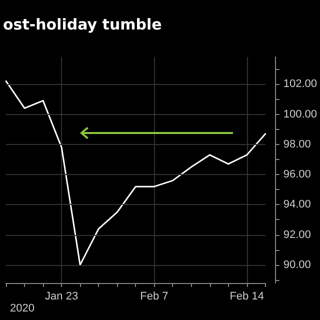 The image size is (320, 320). Describe the element at coordinates (22, 308) in the screenshot. I see `text: 2020` at that location.